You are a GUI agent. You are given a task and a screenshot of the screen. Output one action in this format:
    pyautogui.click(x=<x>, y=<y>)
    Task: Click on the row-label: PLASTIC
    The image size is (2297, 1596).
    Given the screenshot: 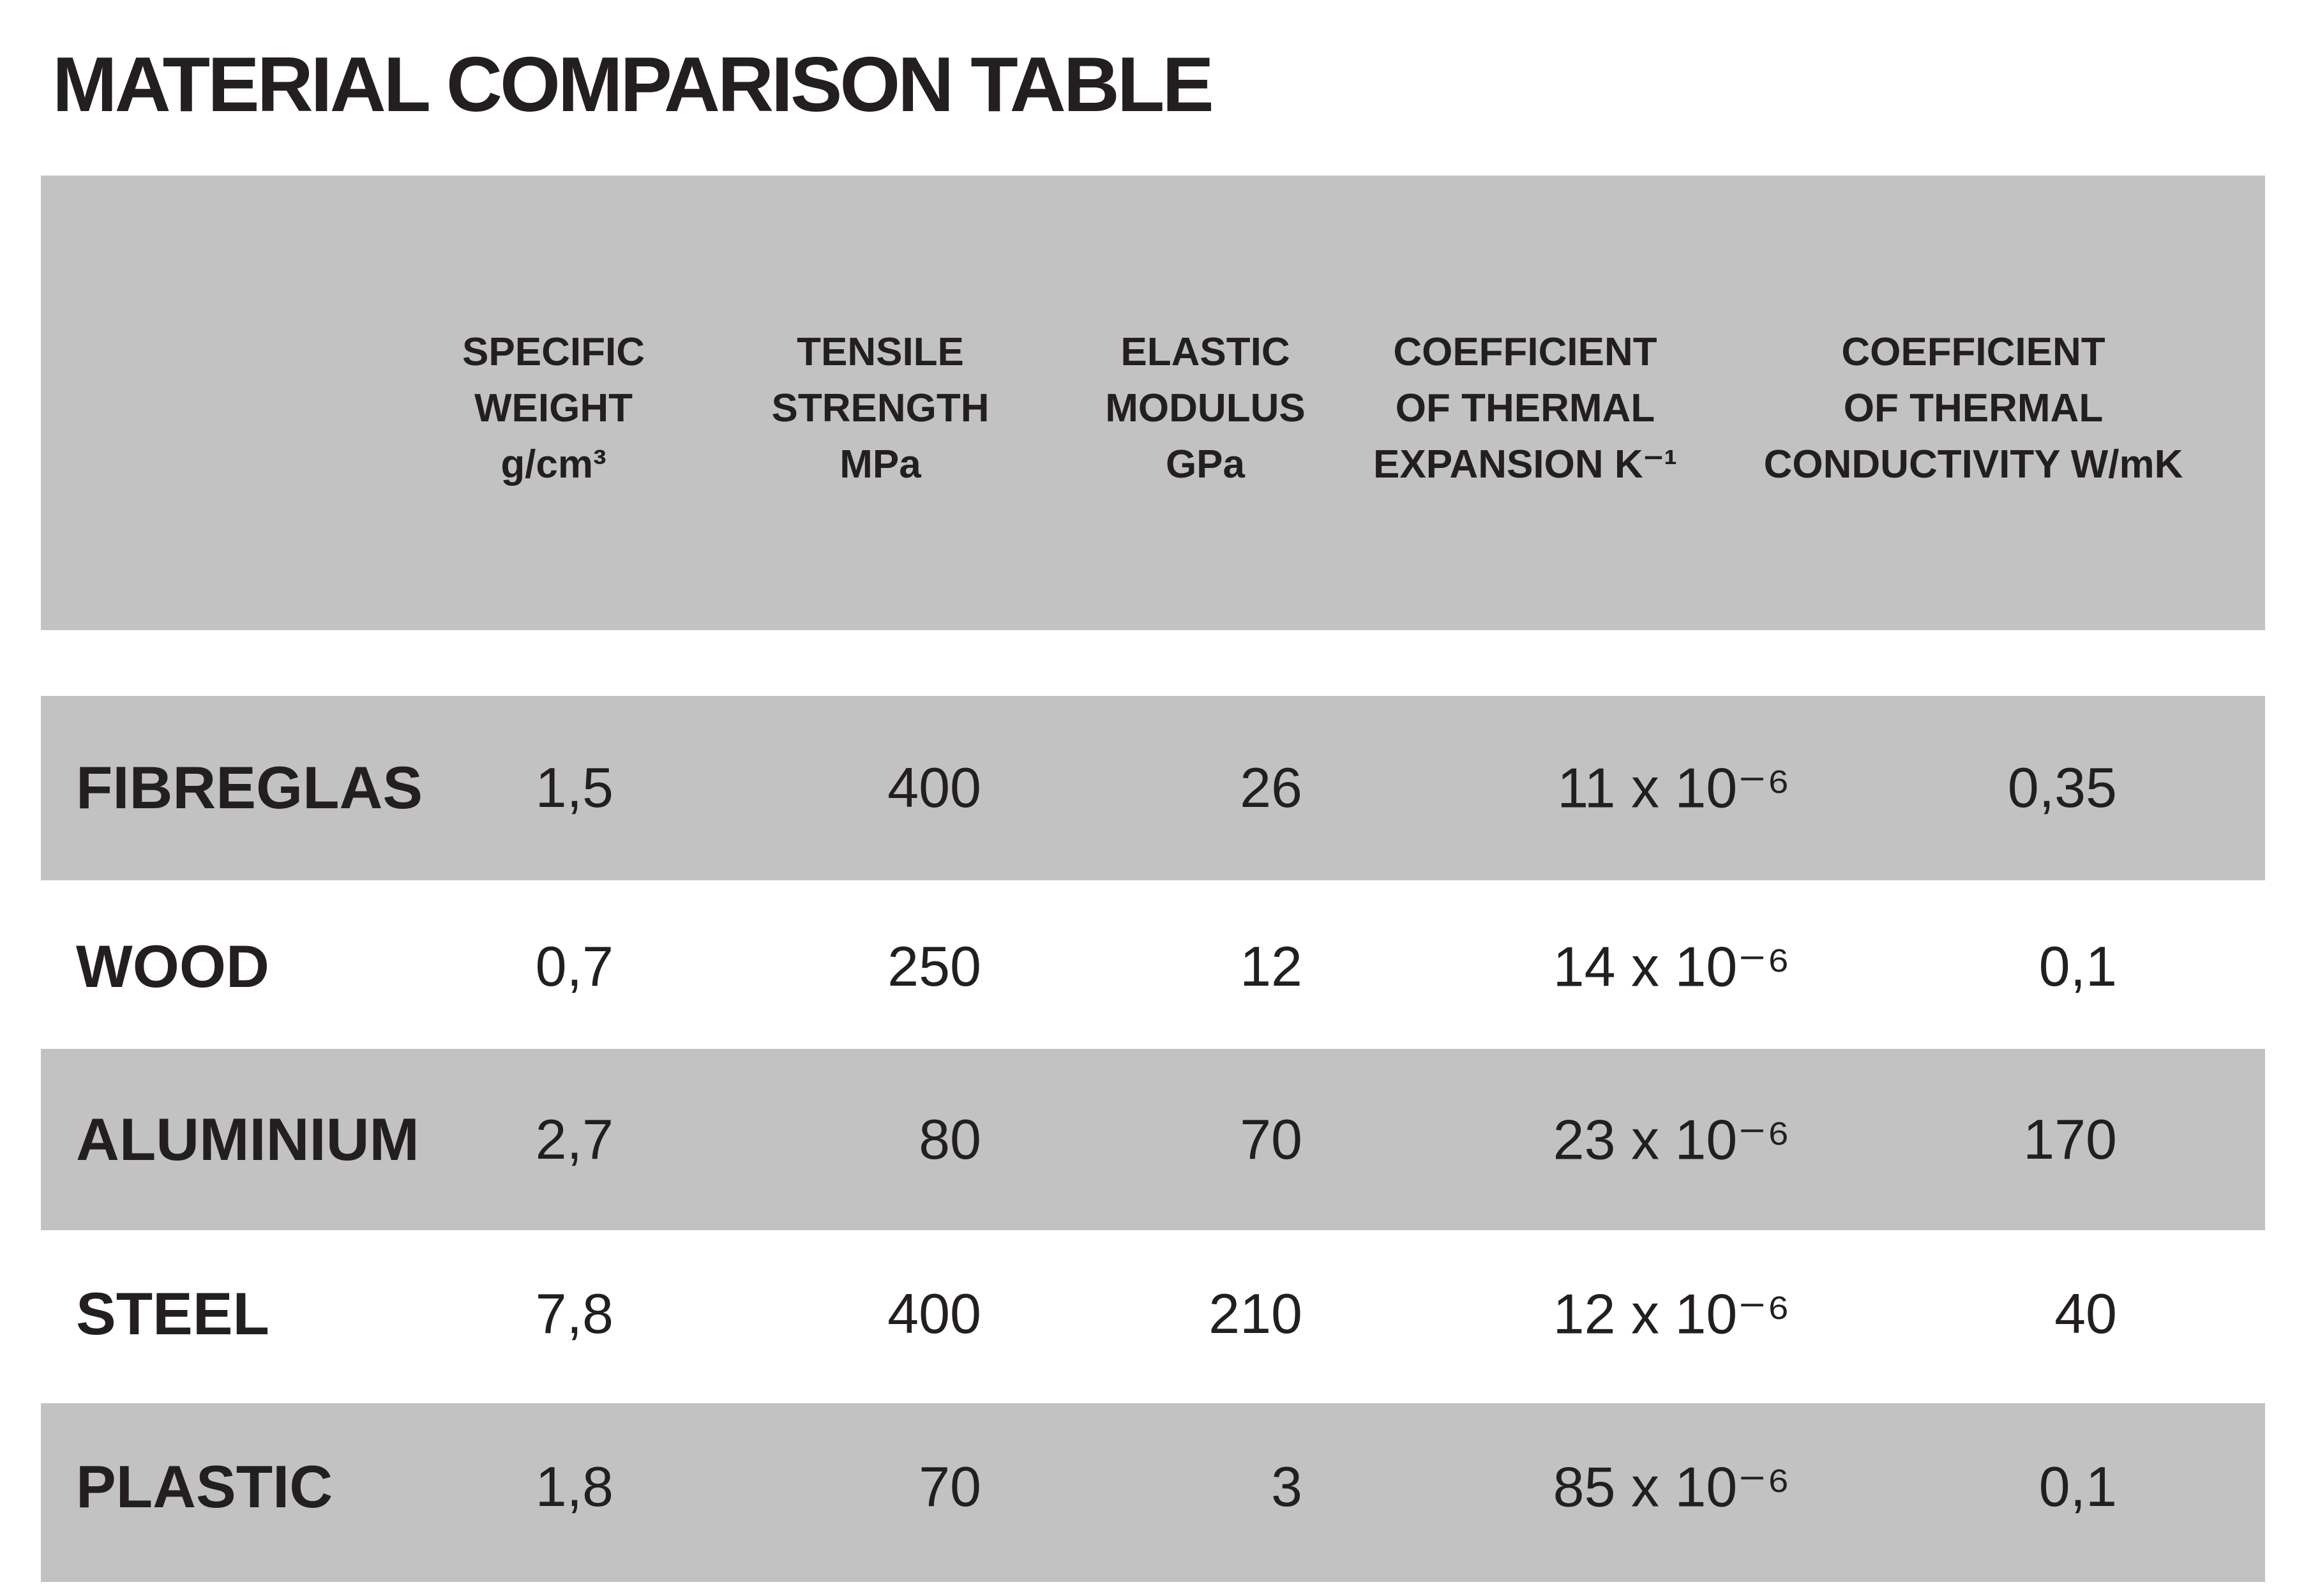 What is the action you would take?
    pyautogui.click(x=204, y=1487)
    